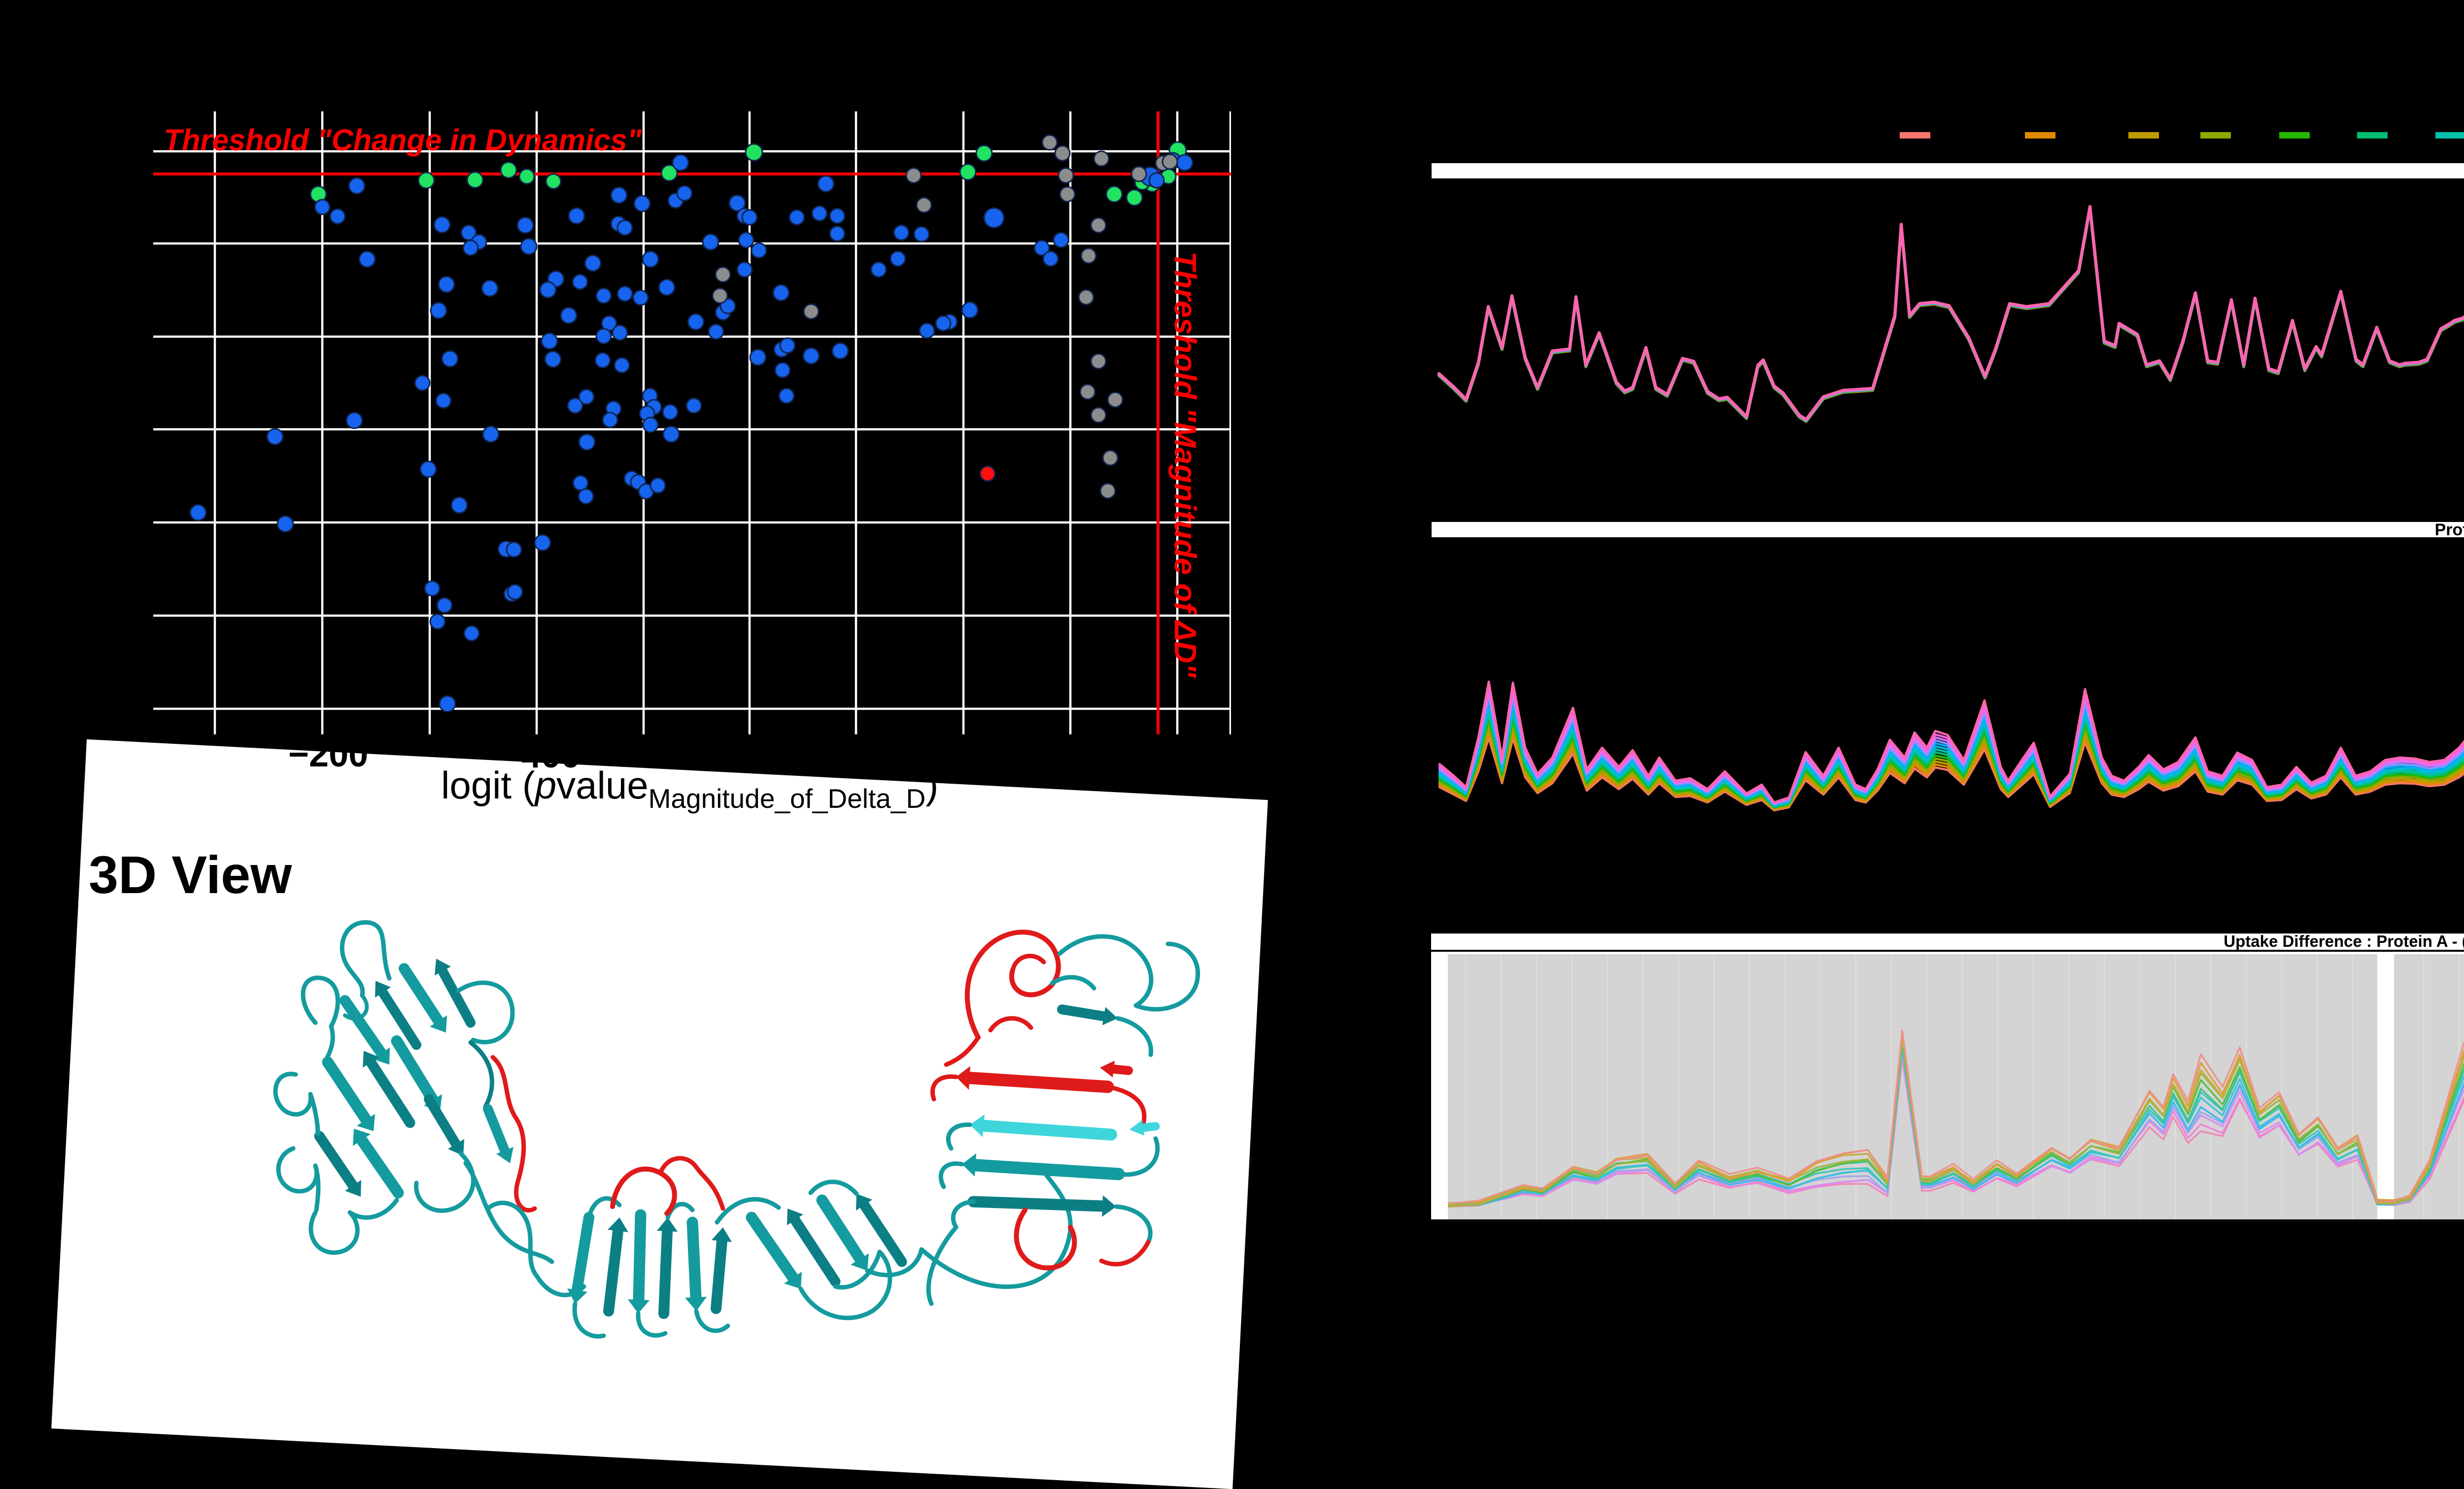 This screenshot has width=2464, height=1489. What do you see at coordinates (1185, 465) in the screenshot?
I see `svg-text: Threshold "Magnitude of ΔD"` at bounding box center [1185, 465].